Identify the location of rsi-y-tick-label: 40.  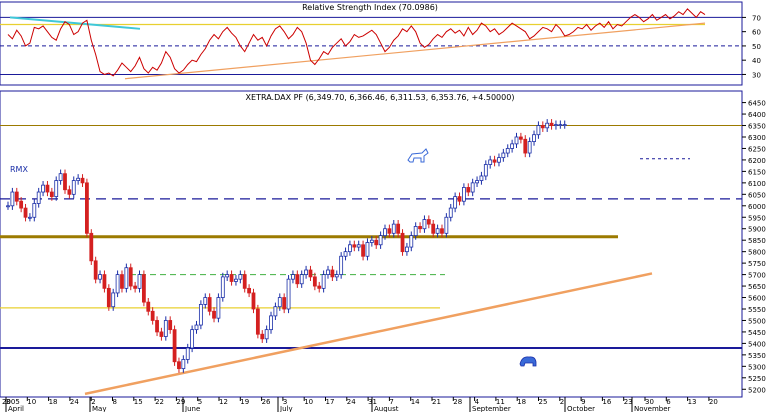
(756, 61).